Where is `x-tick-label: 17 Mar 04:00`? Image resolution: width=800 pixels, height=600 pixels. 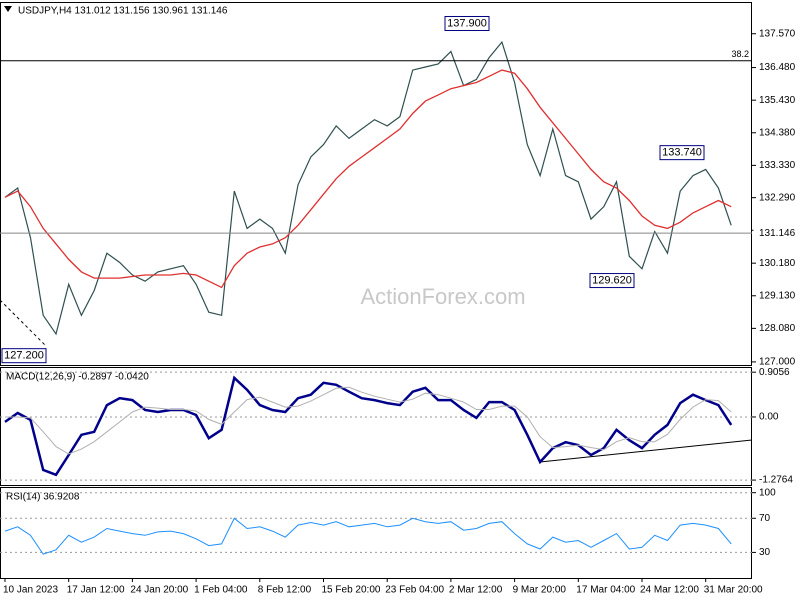 x-tick-label: 17 Mar 04:00 is located at coordinates (605, 590).